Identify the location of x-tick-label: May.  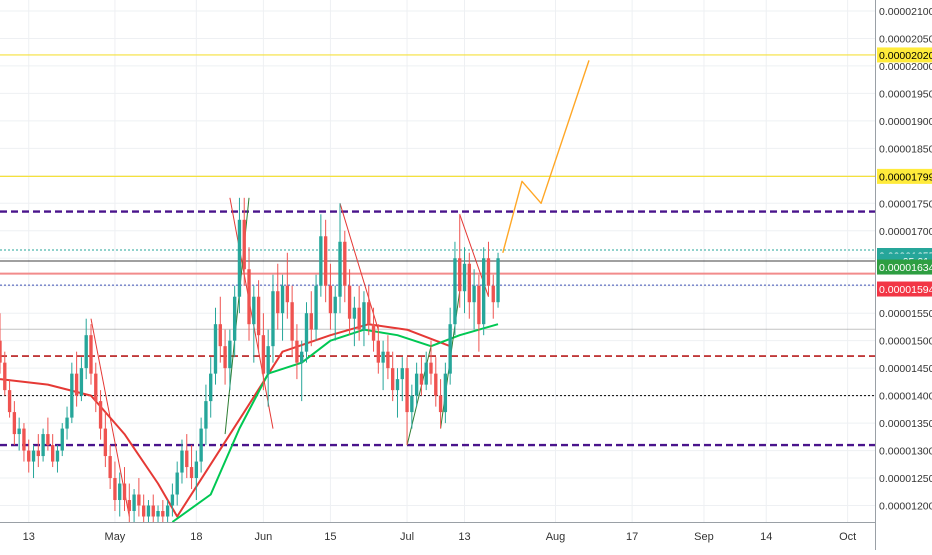
(115, 537).